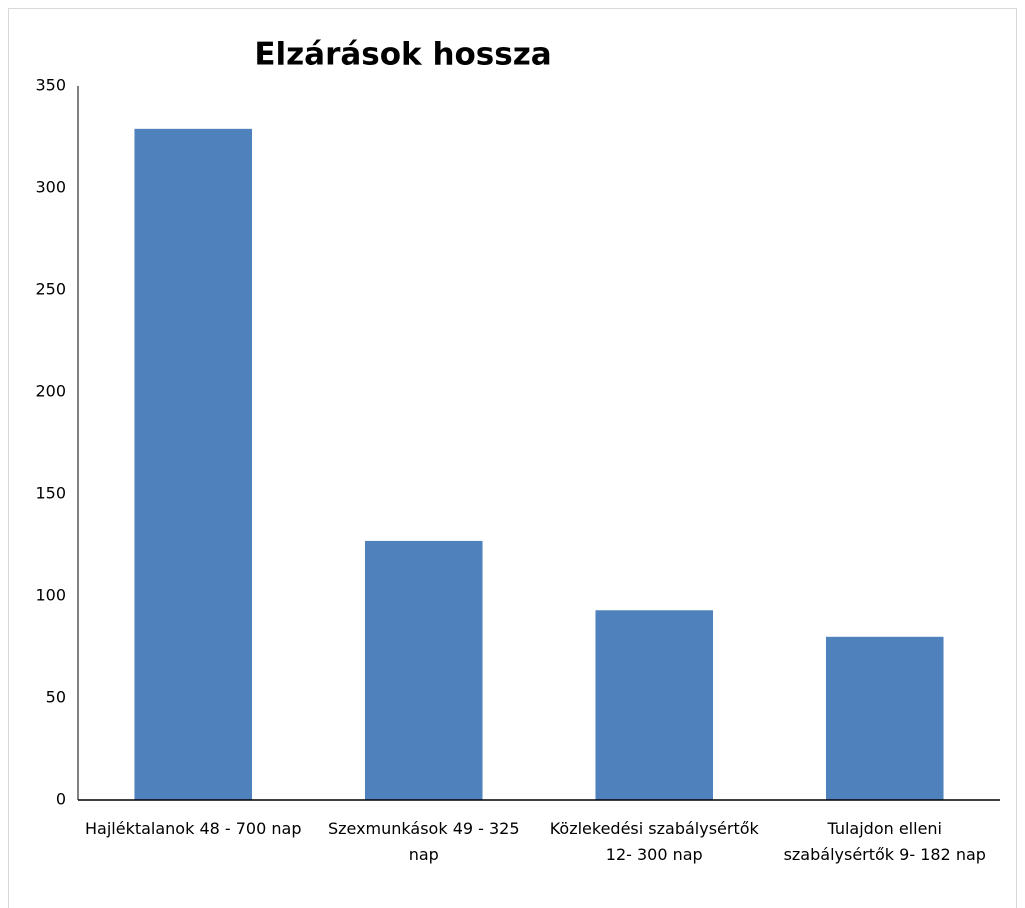 The image size is (1025, 908). What do you see at coordinates (56, 697) in the screenshot?
I see `y-tick-label: 50` at bounding box center [56, 697].